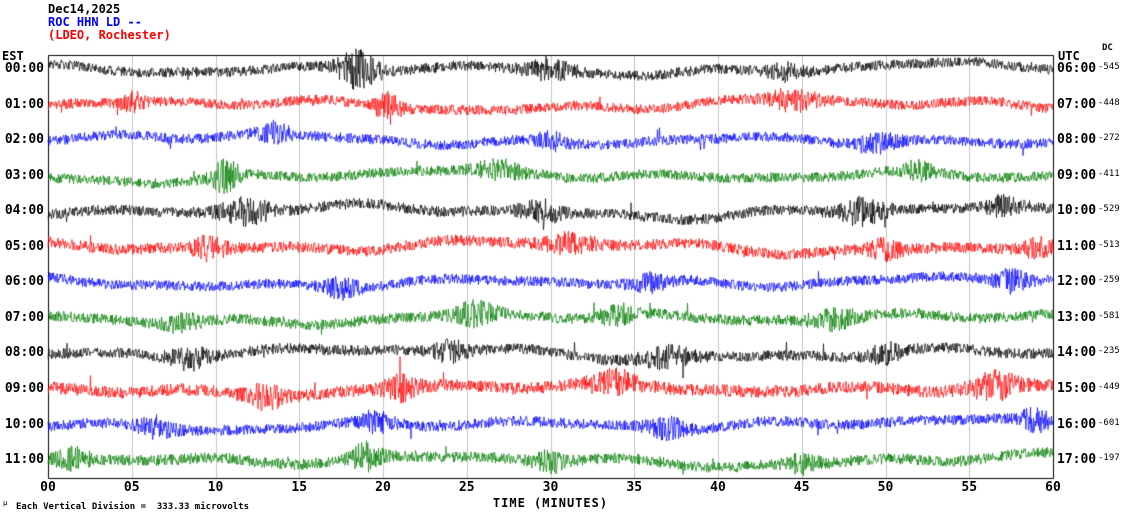  I want to click on x-tick-label: 55, so click(969, 487).